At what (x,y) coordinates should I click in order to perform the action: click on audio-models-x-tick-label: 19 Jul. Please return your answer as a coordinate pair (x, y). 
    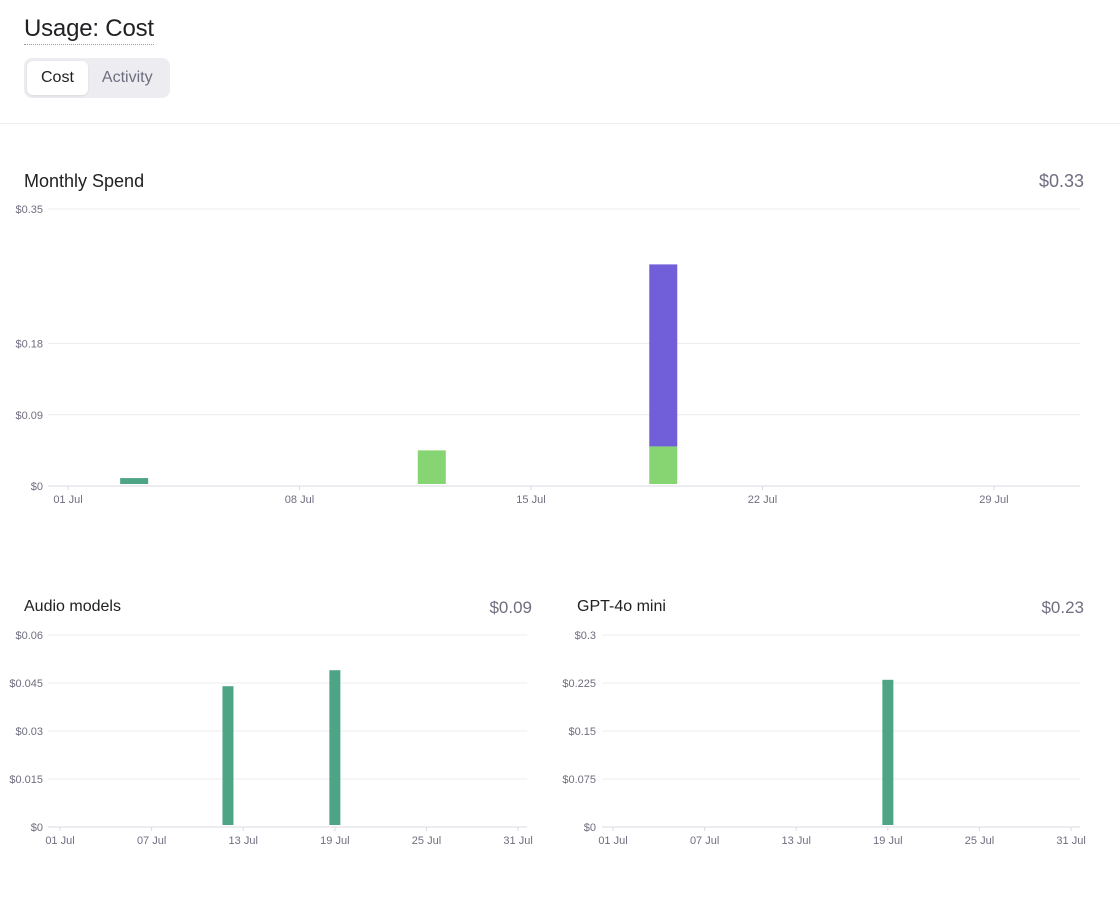
    Looking at the image, I should click on (334, 841).